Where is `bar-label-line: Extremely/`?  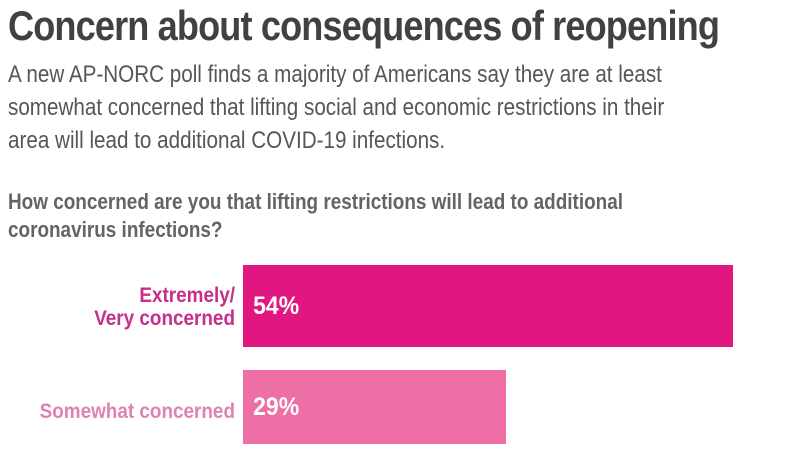 bar-label-line: Extremely/ is located at coordinates (187, 295).